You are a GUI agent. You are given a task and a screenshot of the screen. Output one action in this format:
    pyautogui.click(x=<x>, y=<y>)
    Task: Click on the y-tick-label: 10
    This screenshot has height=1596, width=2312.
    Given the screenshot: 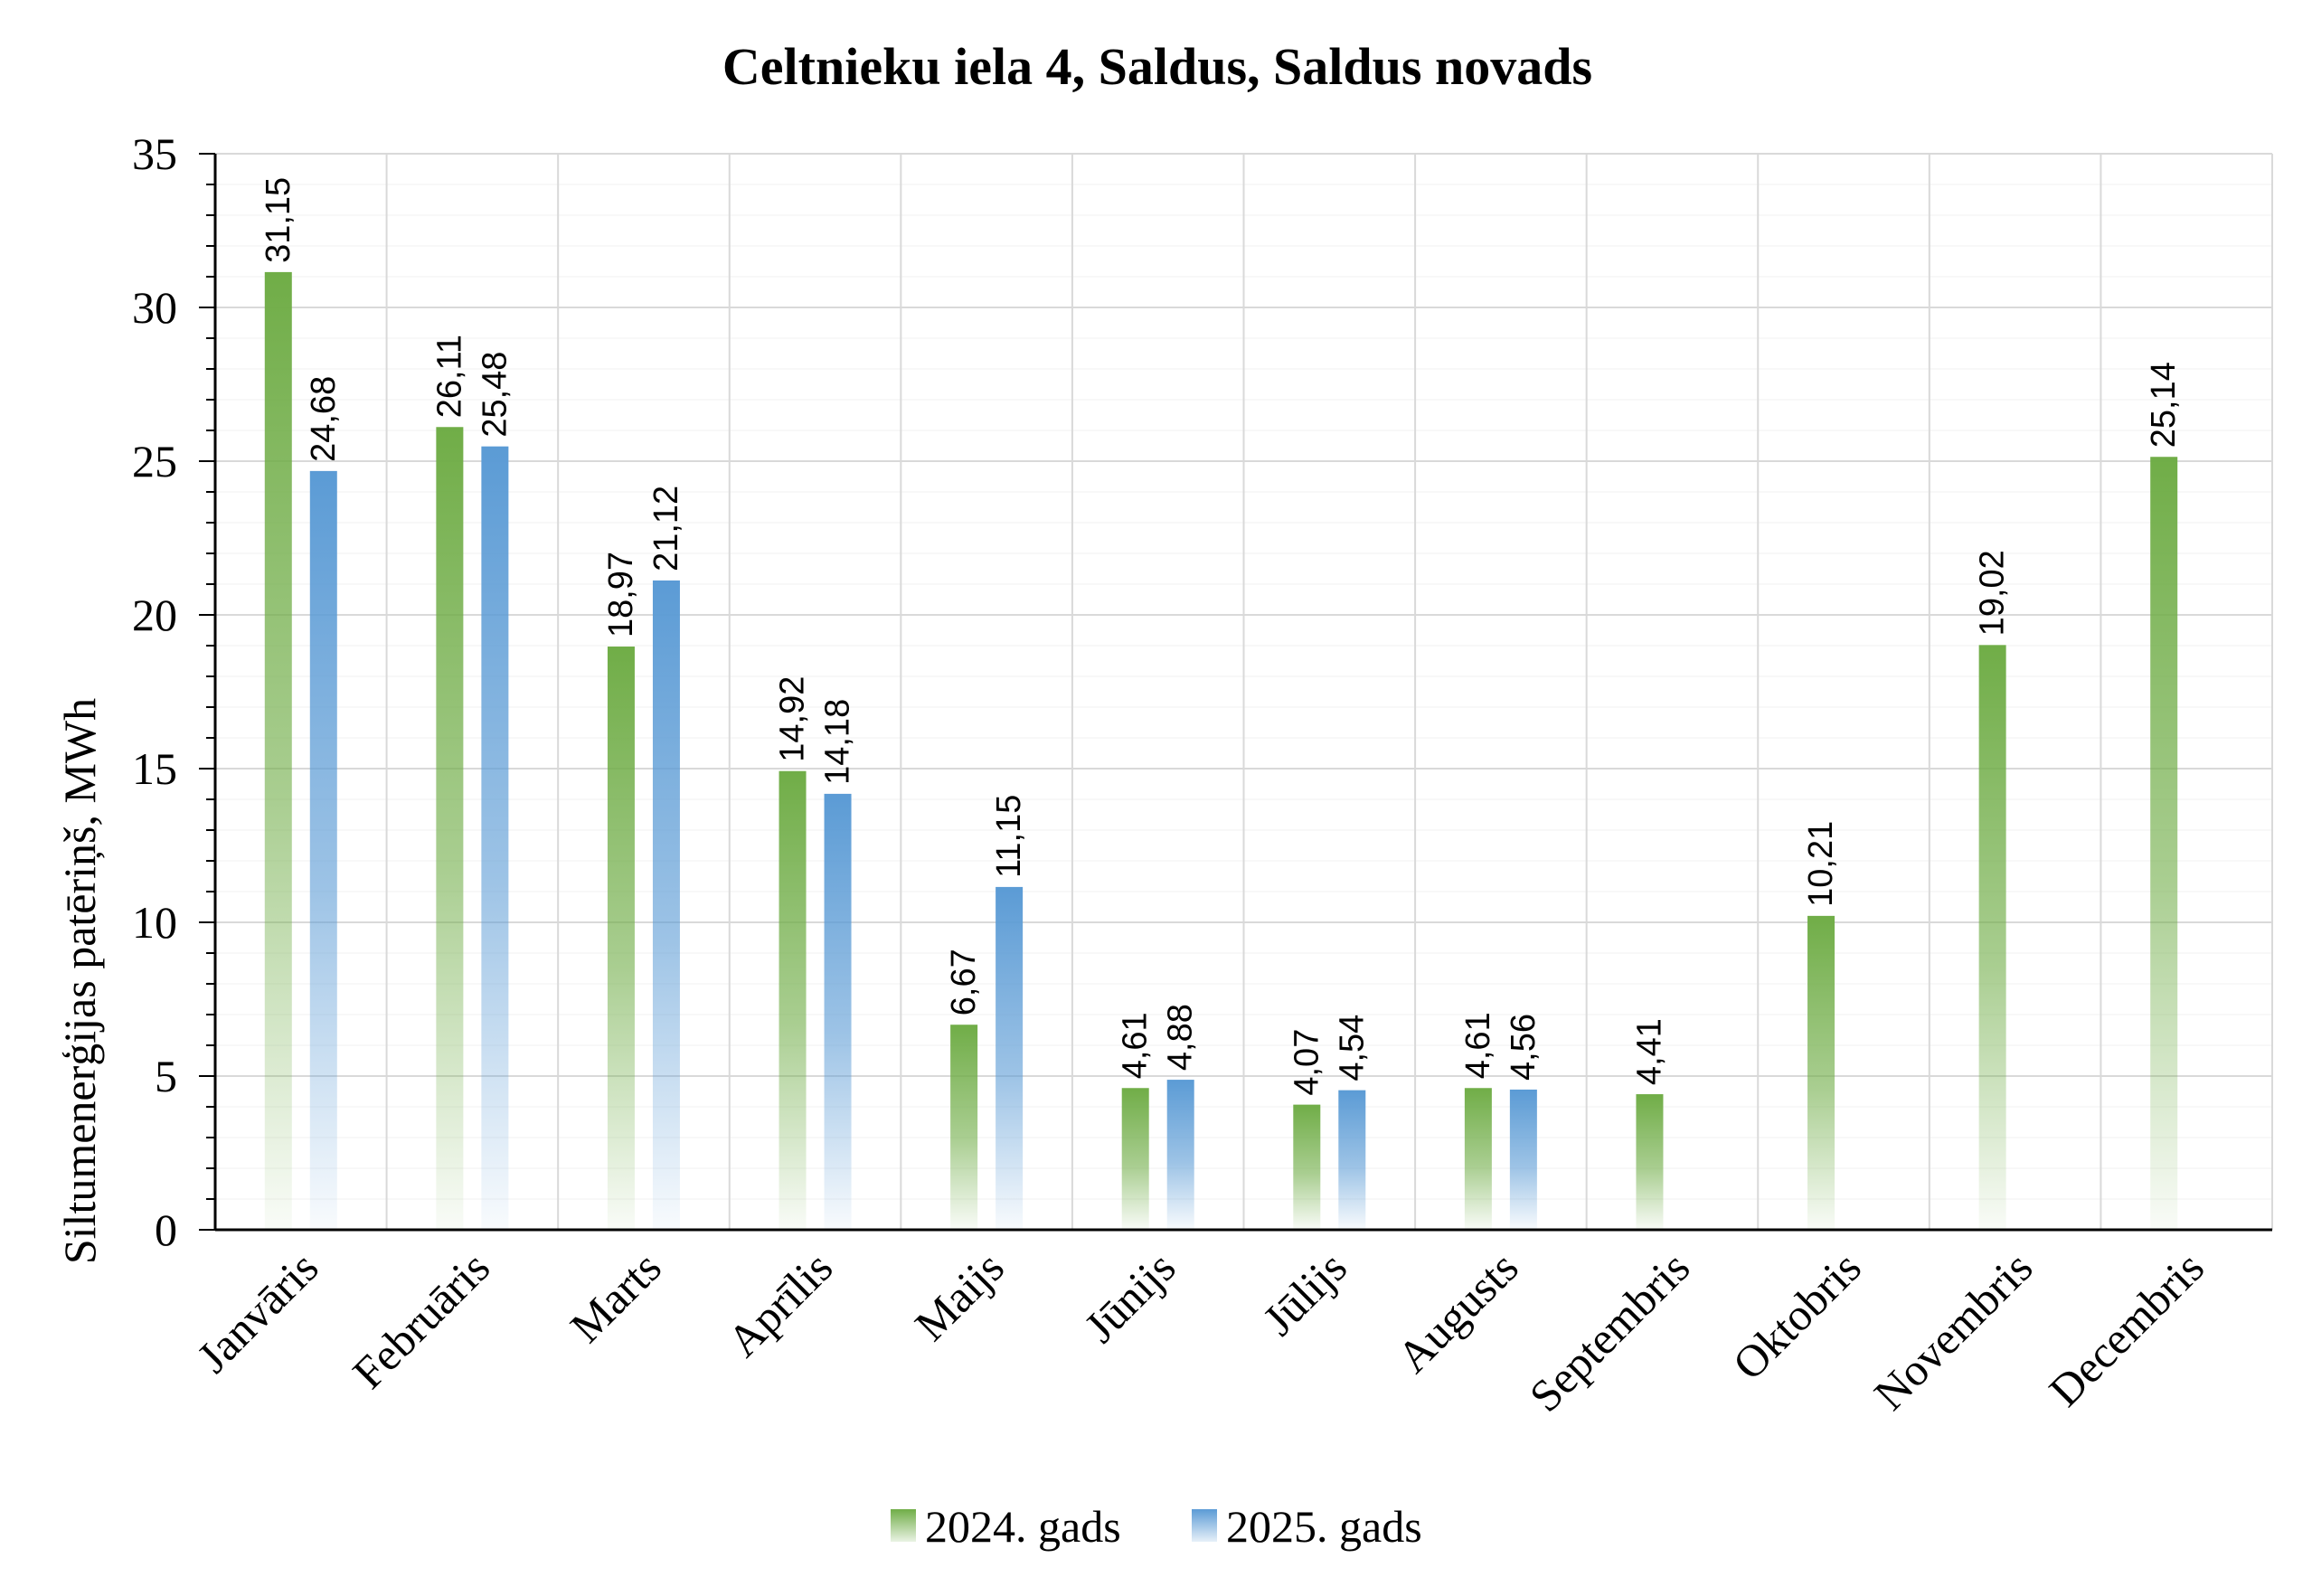 What is the action you would take?
    pyautogui.click(x=154, y=923)
    